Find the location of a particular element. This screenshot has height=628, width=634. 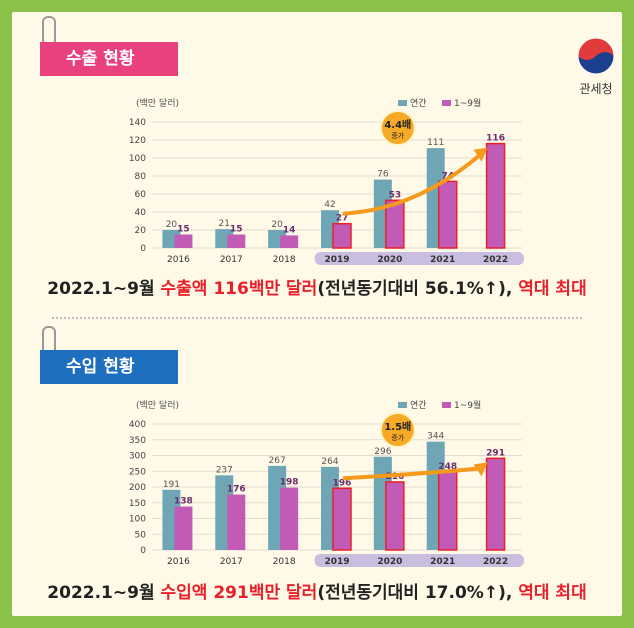

export-summary-prefix: 2022.1~9월 is located at coordinates (104, 289).